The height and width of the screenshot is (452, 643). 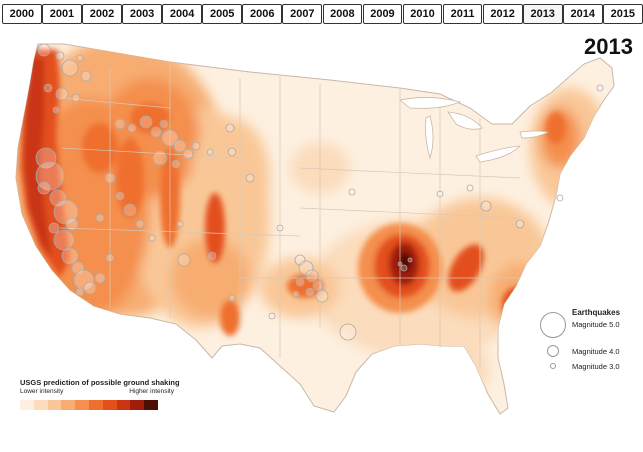 I want to click on year-button-2013: 2013, so click(x=542, y=14).